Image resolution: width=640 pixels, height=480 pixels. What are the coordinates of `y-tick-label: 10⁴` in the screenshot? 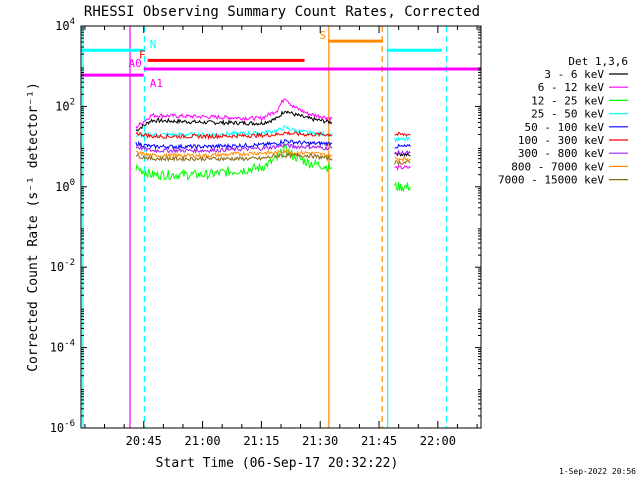 It's located at (65, 25).